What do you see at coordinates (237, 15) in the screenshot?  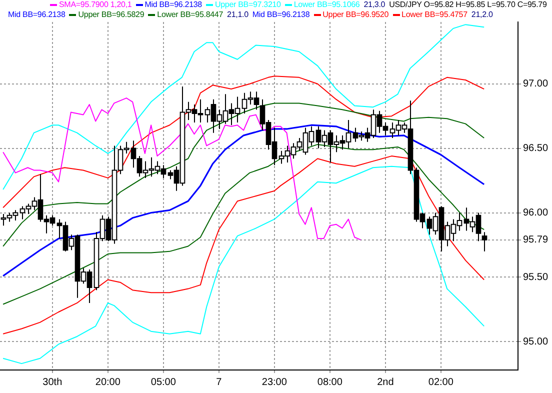 I see `text: 21,1.0` at bounding box center [237, 15].